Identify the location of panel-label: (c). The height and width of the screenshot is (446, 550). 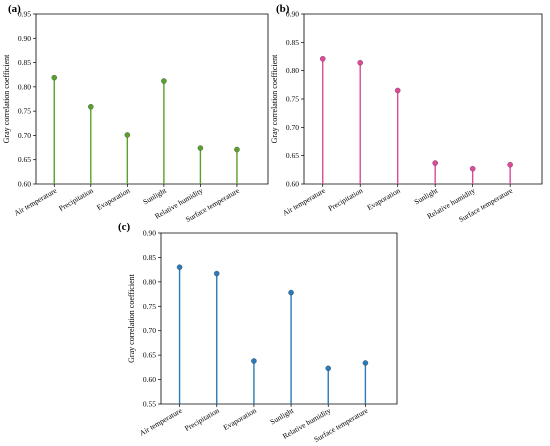
(124, 227).